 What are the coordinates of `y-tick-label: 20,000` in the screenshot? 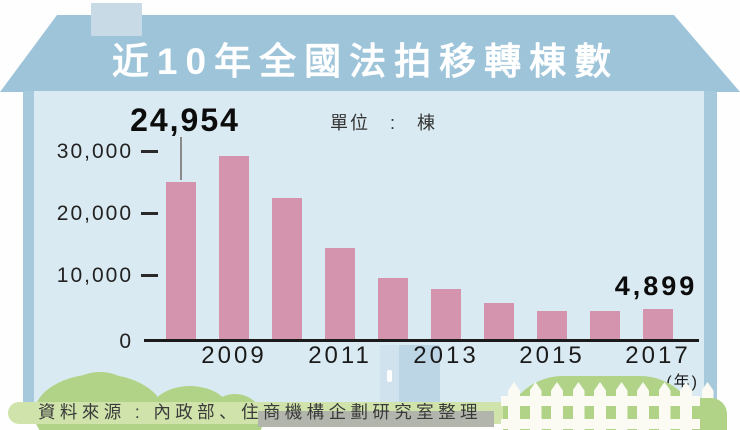 It's located at (94, 213).